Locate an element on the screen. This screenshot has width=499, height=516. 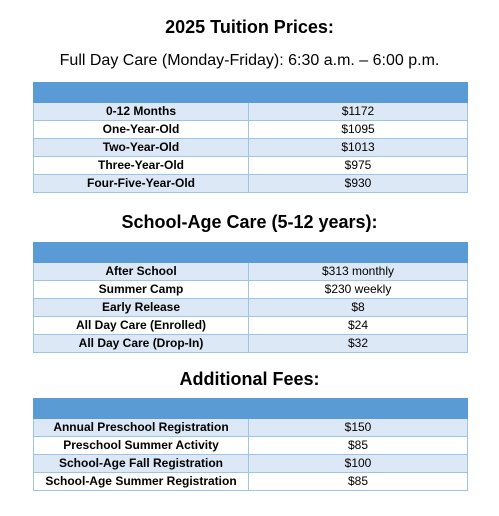
table-row: All Day Care (Enrolled) $24 is located at coordinates (250, 325).